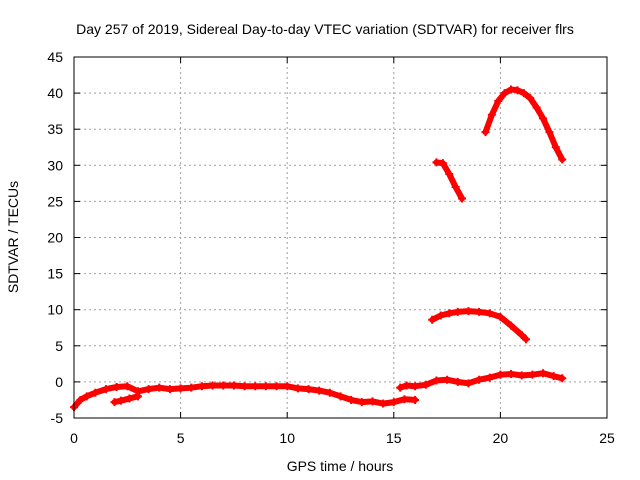 This screenshot has width=640, height=480. Describe the element at coordinates (55, 238) in the screenshot. I see `y-tick-label: 20` at that location.